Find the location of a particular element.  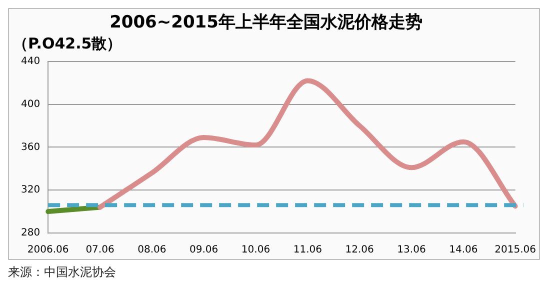

x-tick-label: 14.06 is located at coordinates (463, 250).